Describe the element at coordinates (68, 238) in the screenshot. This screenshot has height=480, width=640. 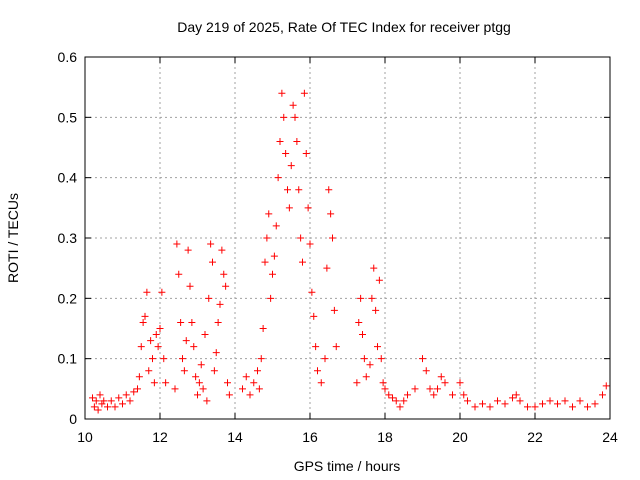
I see `y-tick-label: 0.3` at that location.